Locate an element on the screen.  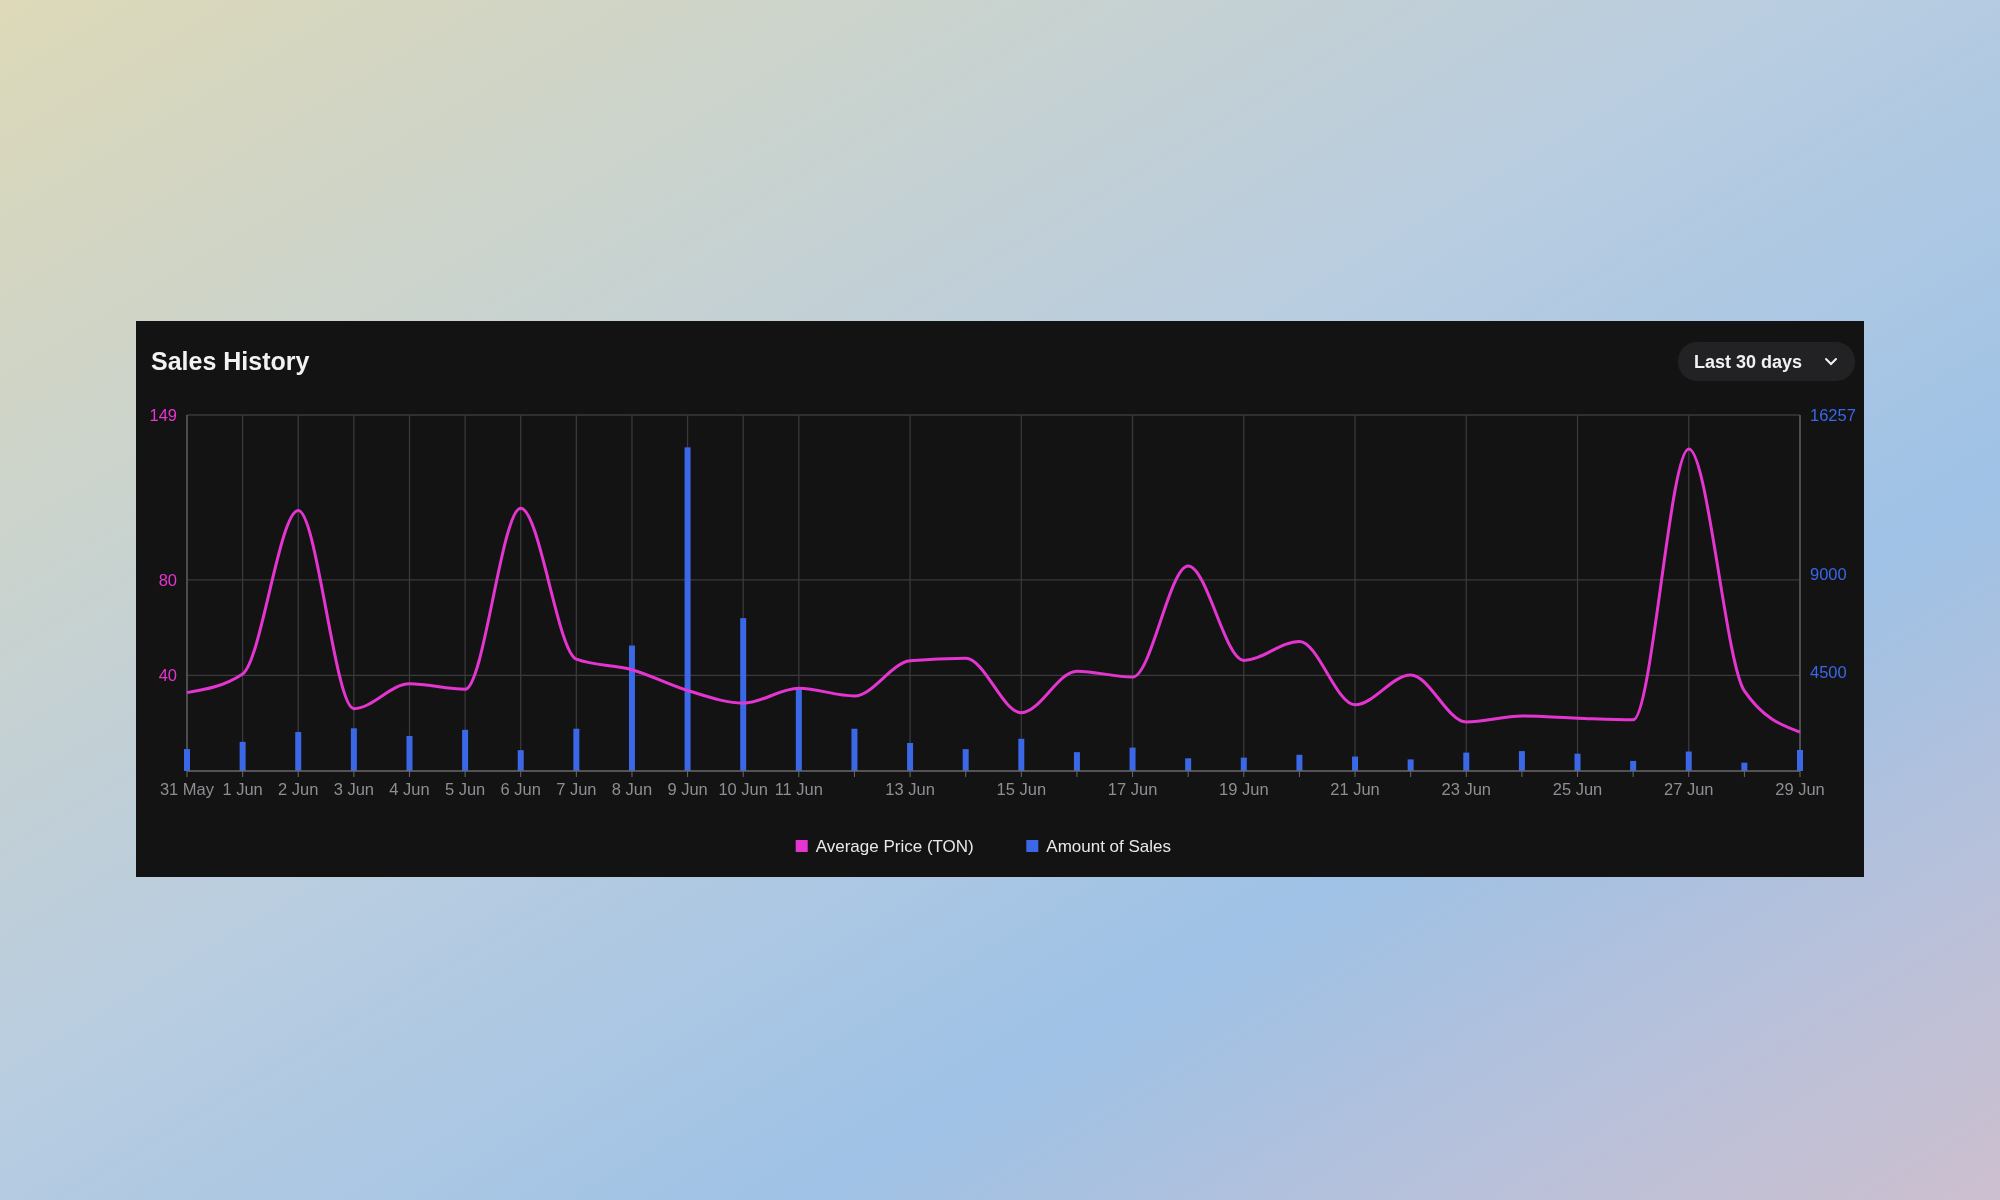
x-tick-label: 15 Jun is located at coordinates (1021, 789).